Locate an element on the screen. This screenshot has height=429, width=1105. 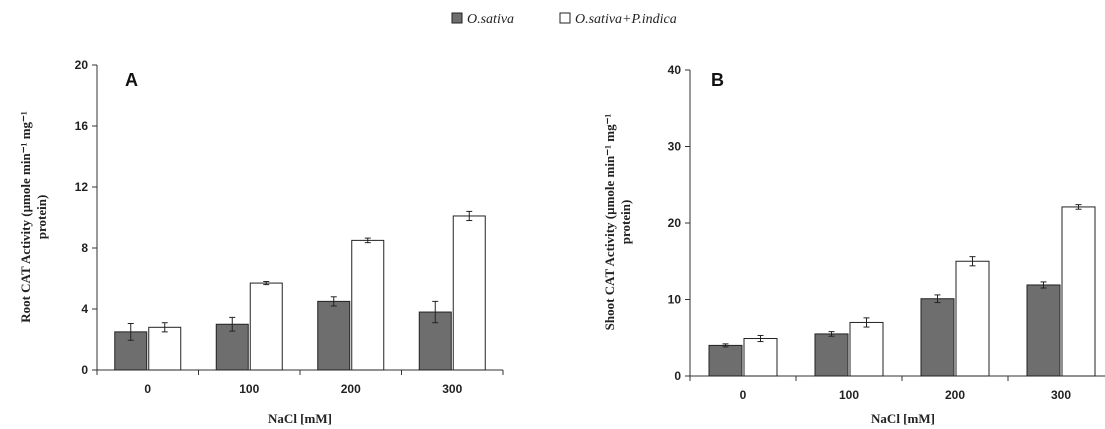
panel-b-x-tick-label: 0 is located at coordinates (743, 395).